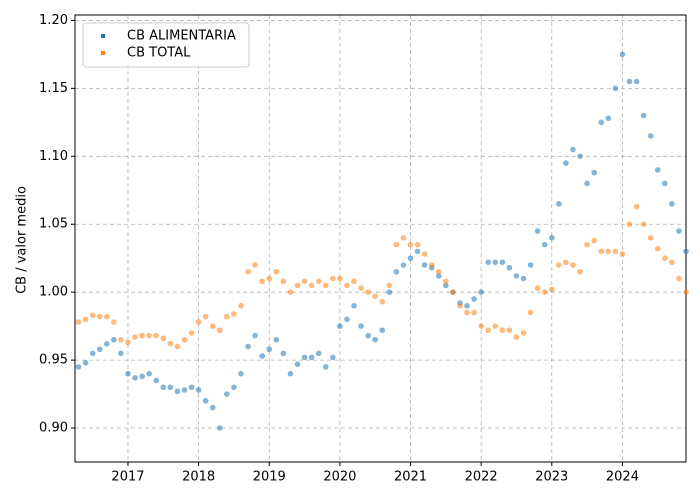 The height and width of the screenshot is (500, 700). What do you see at coordinates (127, 477) in the screenshot?
I see `x-tick-label: 2017` at bounding box center [127, 477].